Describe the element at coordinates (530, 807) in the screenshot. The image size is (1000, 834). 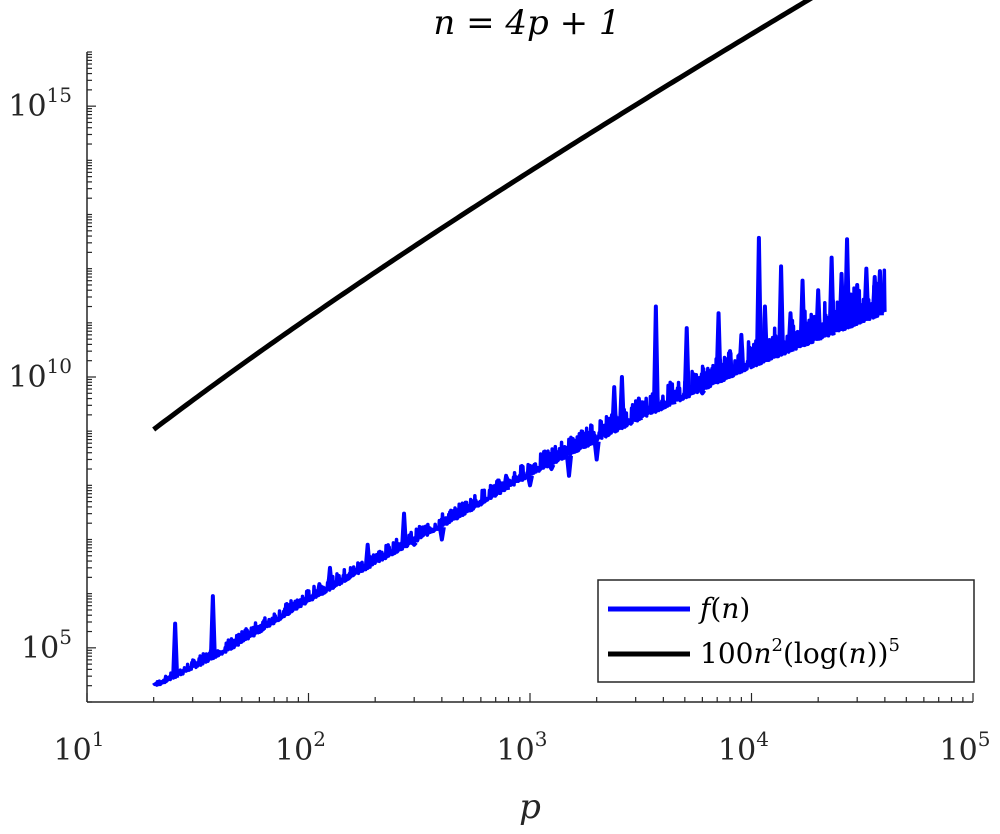
I see `x-axis-label: p` at that location.